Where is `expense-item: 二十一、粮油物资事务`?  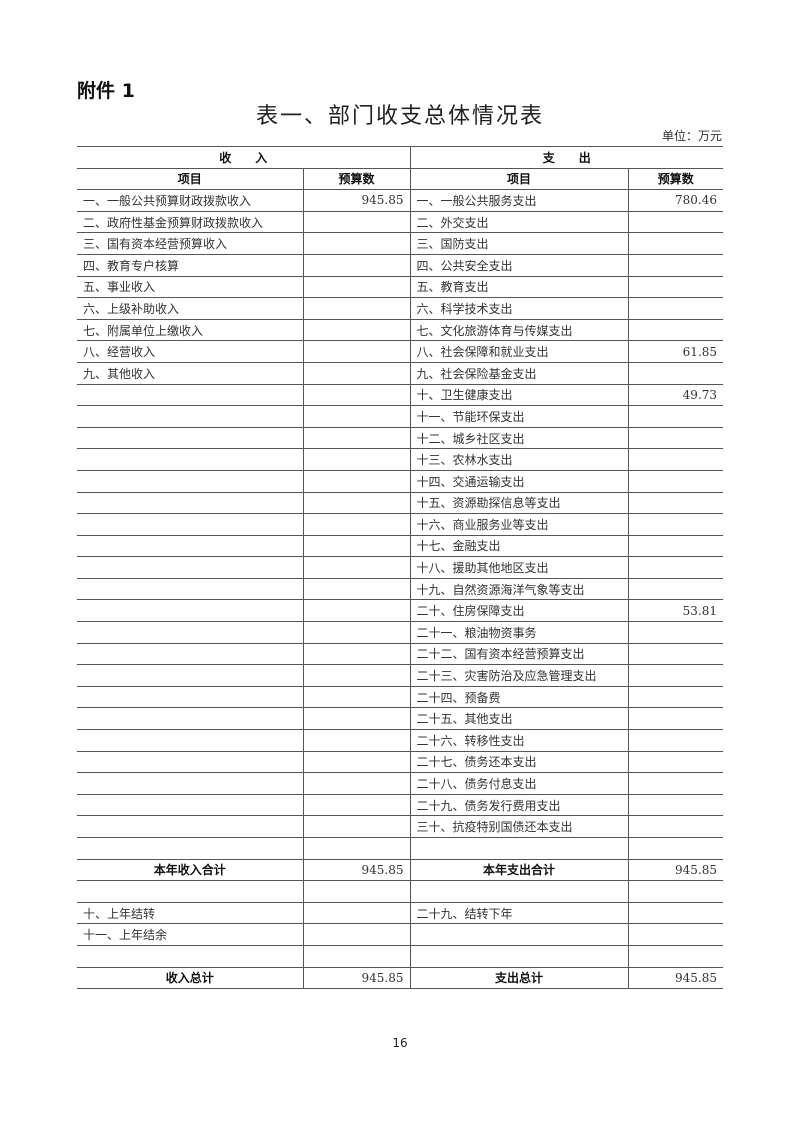 expense-item: 二十一、粮油物资事务 is located at coordinates (519, 632).